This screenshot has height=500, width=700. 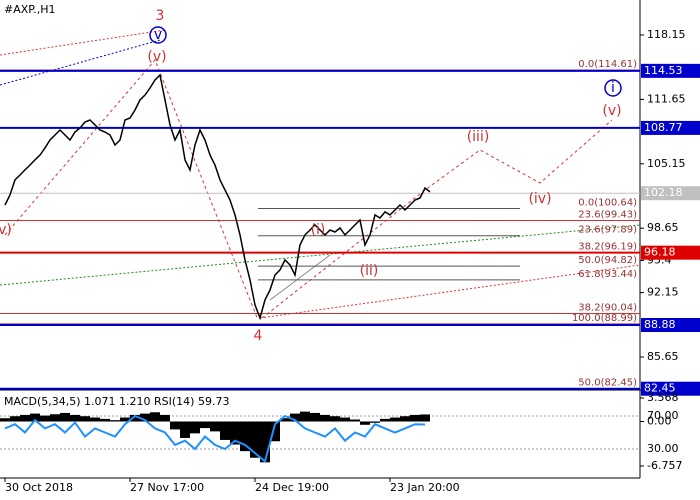 What do you see at coordinates (607, 247) in the screenshot?
I see `fib-label: 38.2(96.19)` at bounding box center [607, 247].